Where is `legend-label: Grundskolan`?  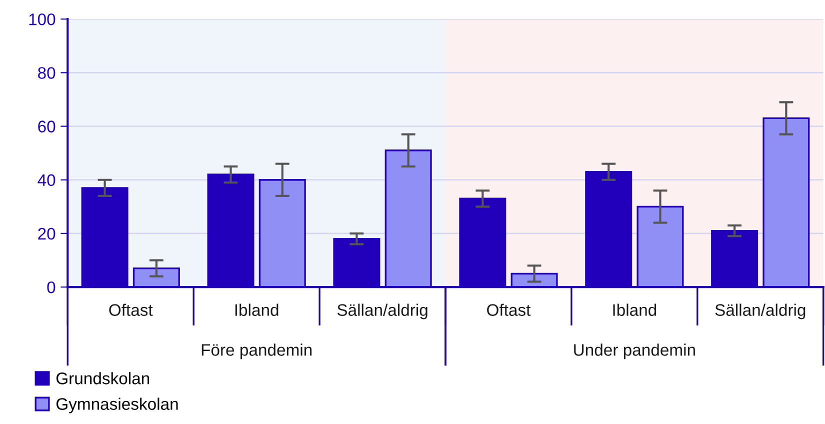 legend-label: Grundskolan is located at coordinates (103, 378).